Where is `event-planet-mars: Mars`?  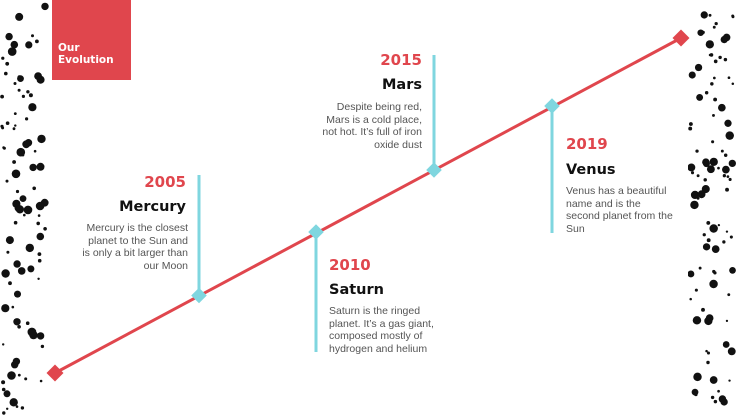
event-planet-mars: Mars is located at coordinates (402, 85).